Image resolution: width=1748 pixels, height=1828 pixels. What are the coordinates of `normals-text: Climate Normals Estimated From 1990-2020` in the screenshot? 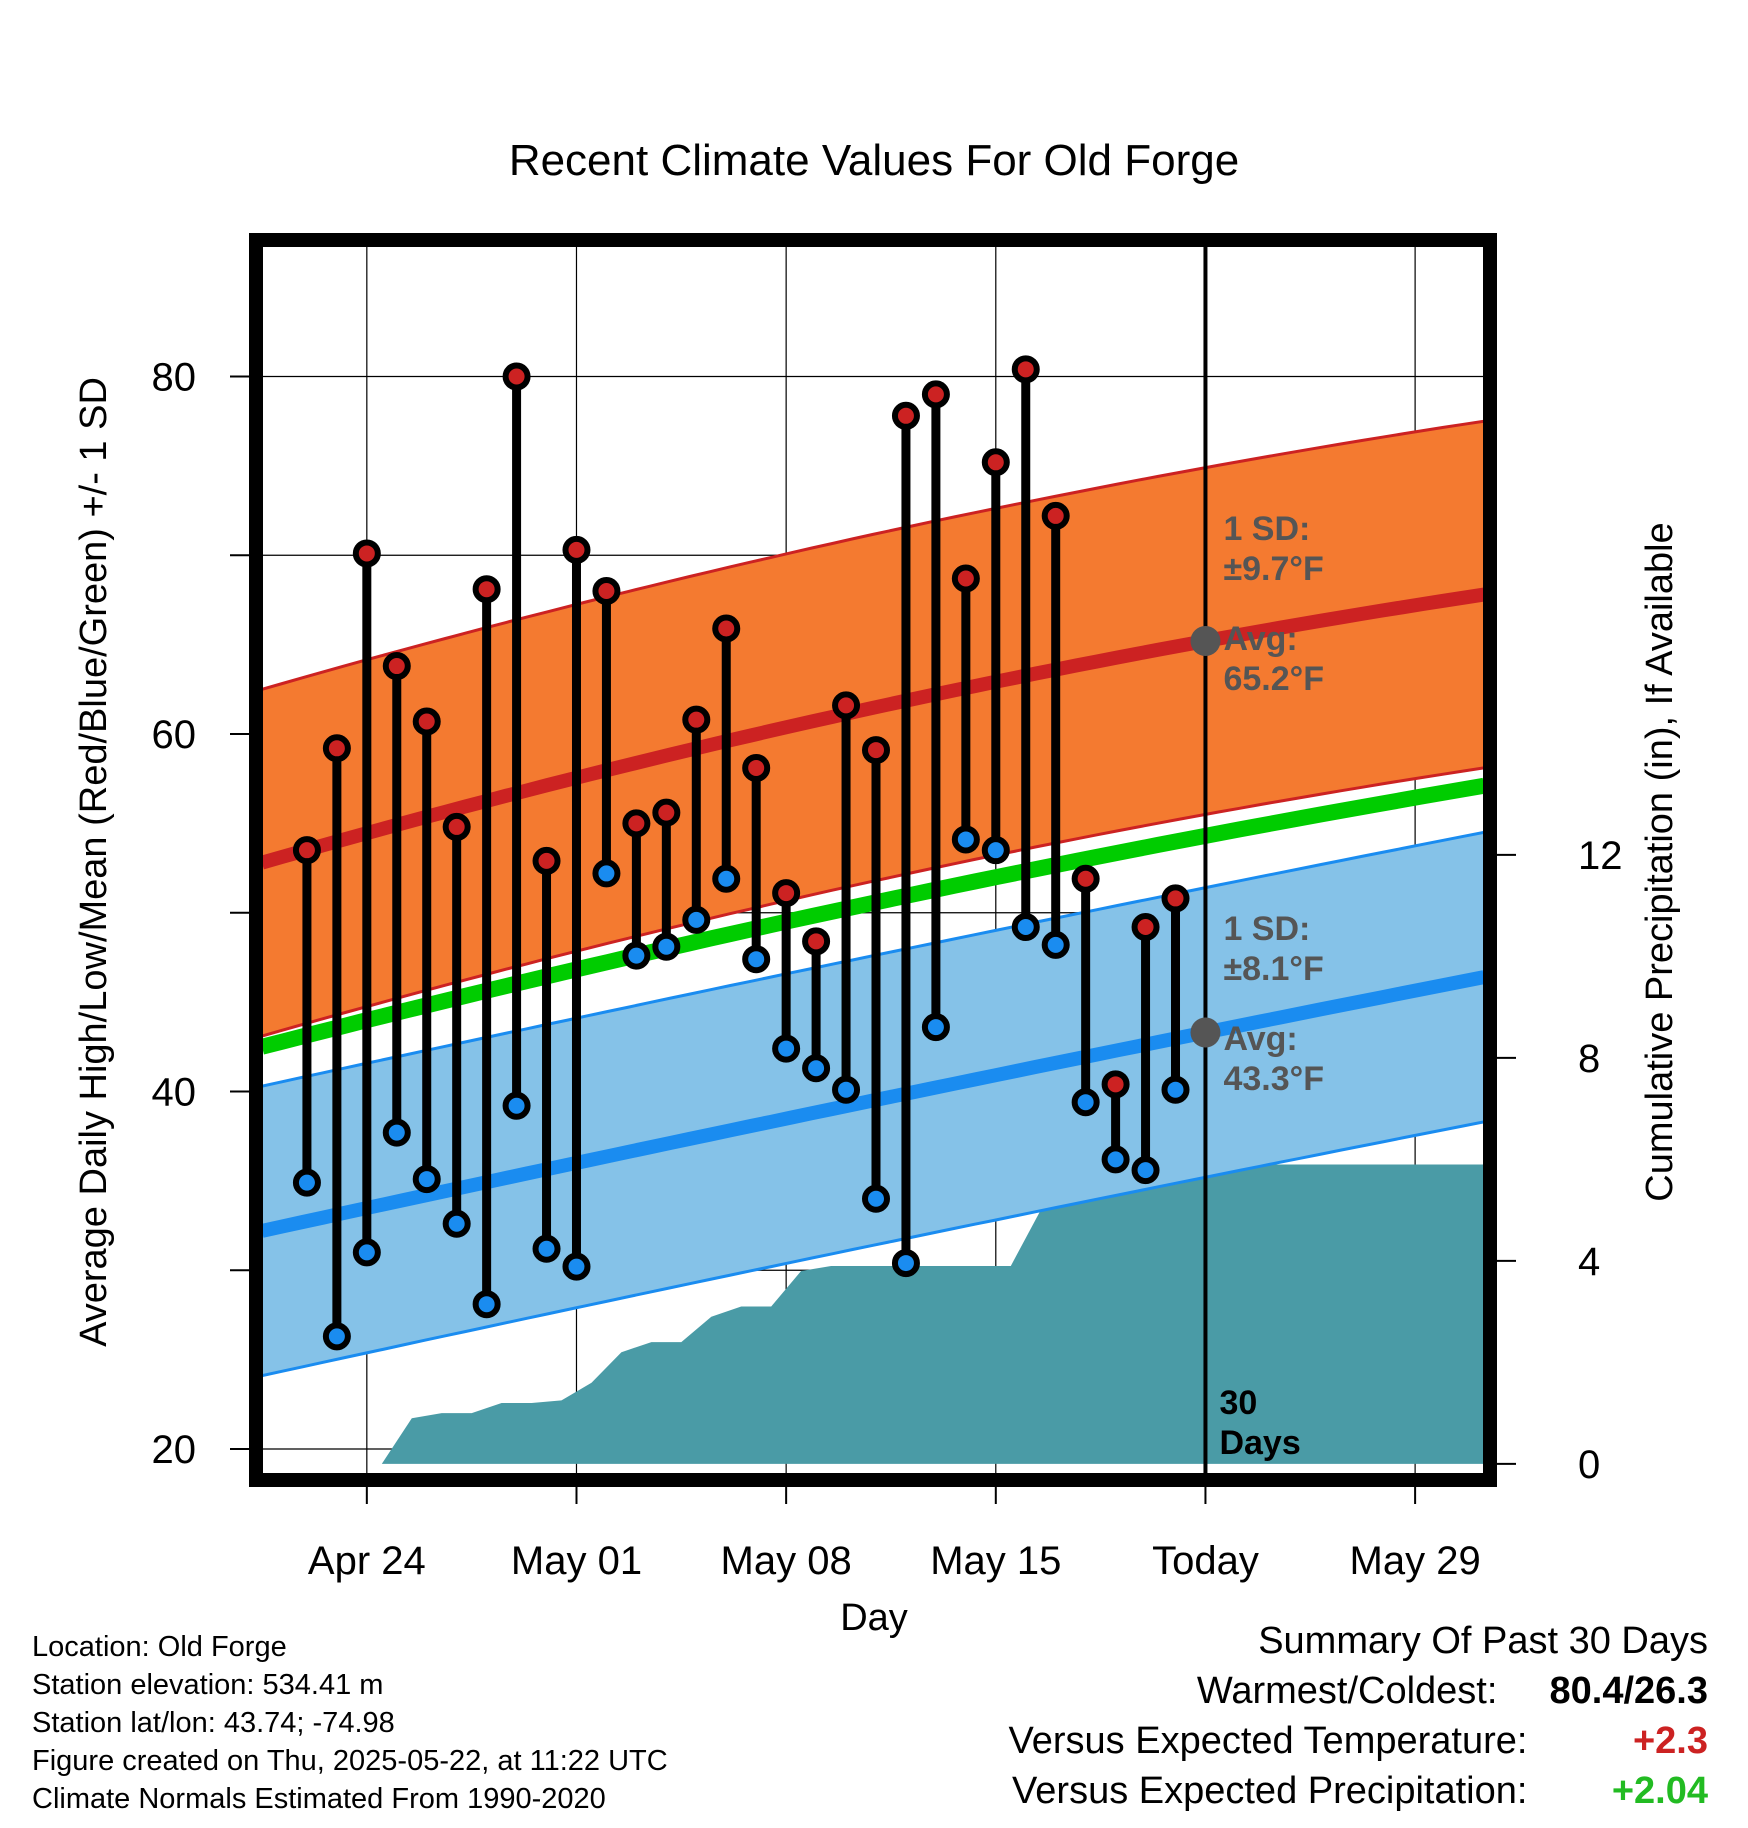 It's located at (319, 1799).